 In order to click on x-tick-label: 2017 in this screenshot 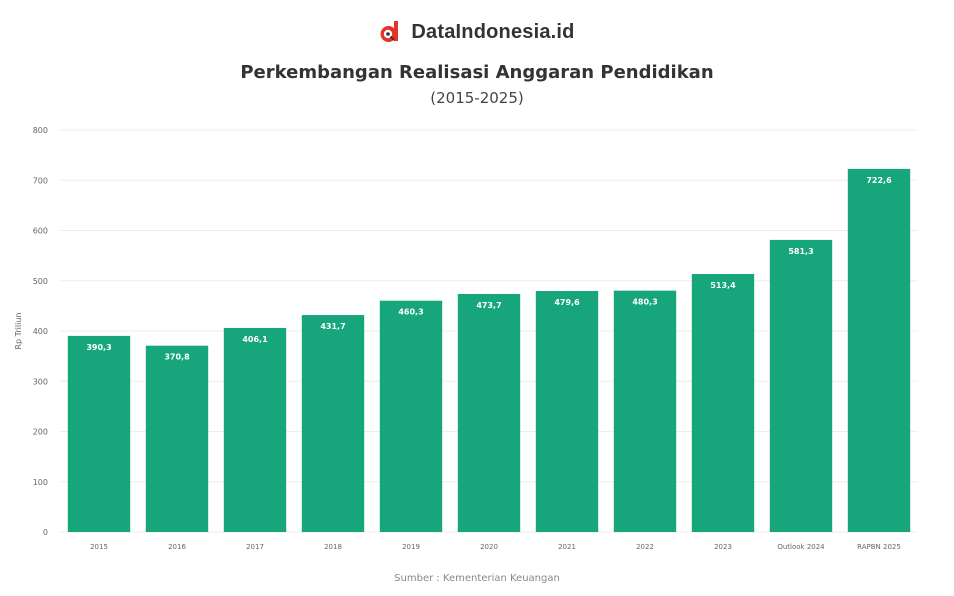, I will do `click(255, 547)`.